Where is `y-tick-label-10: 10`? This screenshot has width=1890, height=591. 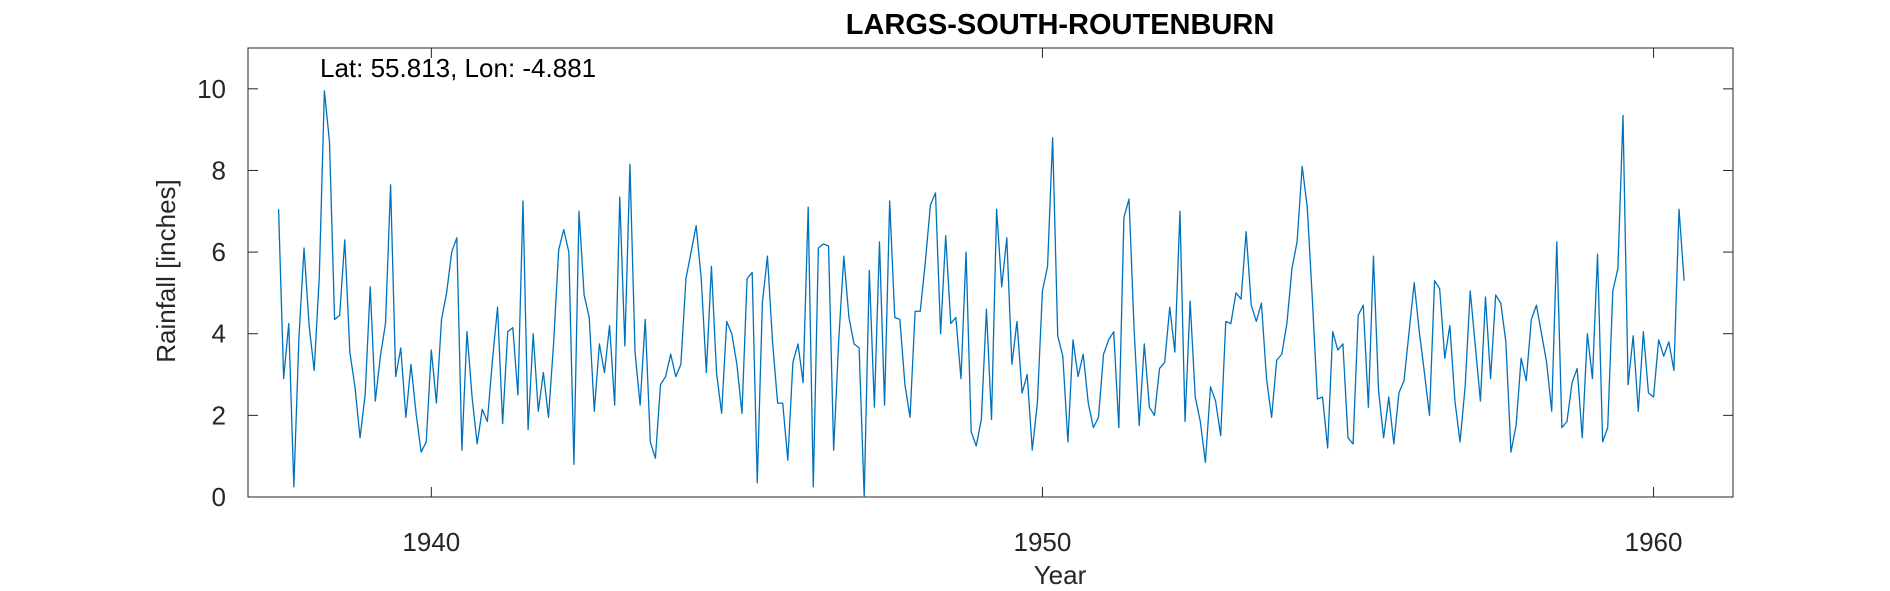 y-tick-label-10: 10 is located at coordinates (211, 89).